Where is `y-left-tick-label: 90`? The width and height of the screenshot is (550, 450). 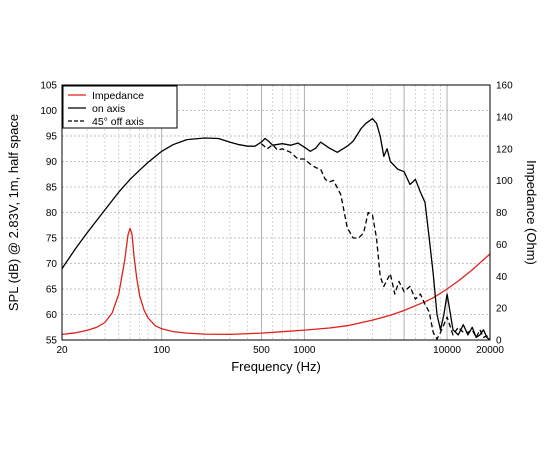 y-left-tick-label: 90 is located at coordinates (52, 162).